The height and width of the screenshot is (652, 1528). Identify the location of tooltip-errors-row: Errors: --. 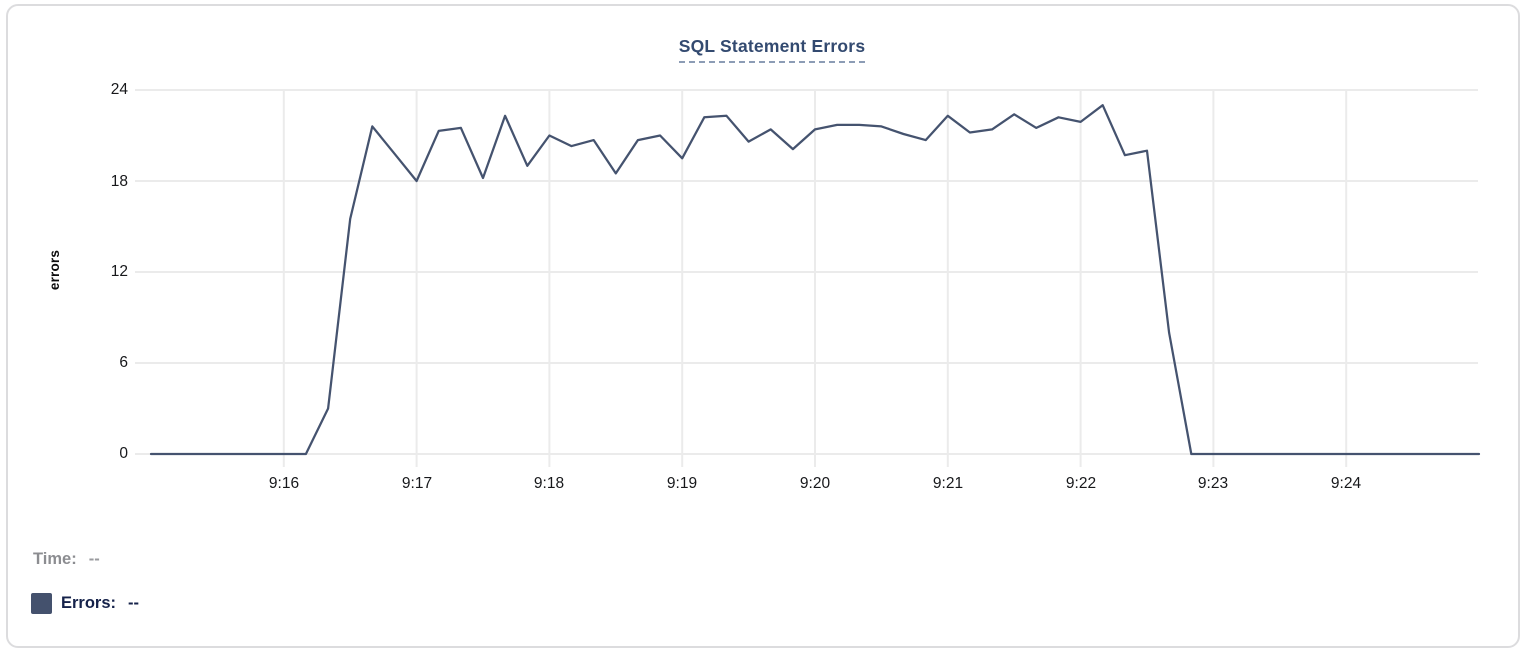
(85, 603).